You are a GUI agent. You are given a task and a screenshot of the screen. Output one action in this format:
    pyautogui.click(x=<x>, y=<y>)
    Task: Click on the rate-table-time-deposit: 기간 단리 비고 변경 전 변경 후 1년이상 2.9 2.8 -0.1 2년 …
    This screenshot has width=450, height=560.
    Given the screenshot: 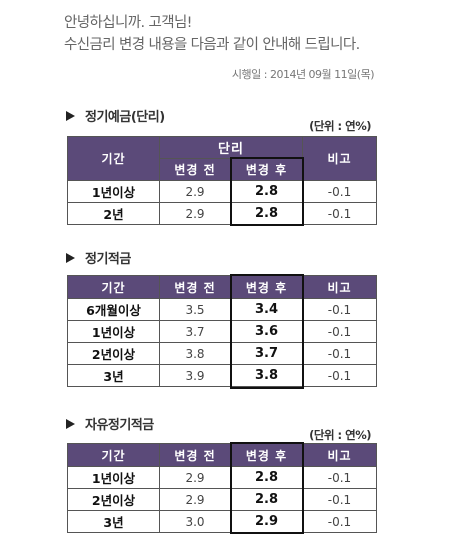 What is the action you would take?
    pyautogui.click(x=222, y=180)
    